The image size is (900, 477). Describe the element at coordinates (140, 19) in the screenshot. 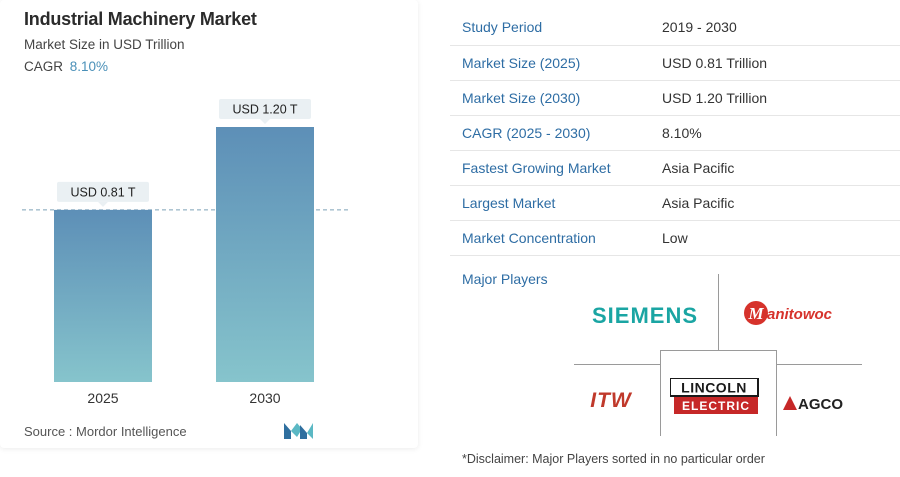

I see `chart-title: Industrial Machinery Market` at that location.